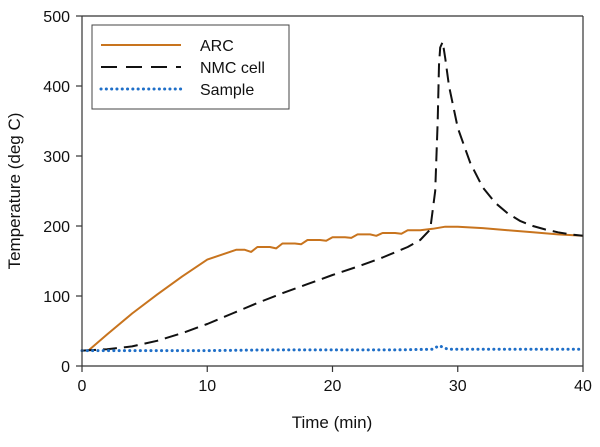  What do you see at coordinates (458, 386) in the screenshot?
I see `x-tick-label: 30` at bounding box center [458, 386].